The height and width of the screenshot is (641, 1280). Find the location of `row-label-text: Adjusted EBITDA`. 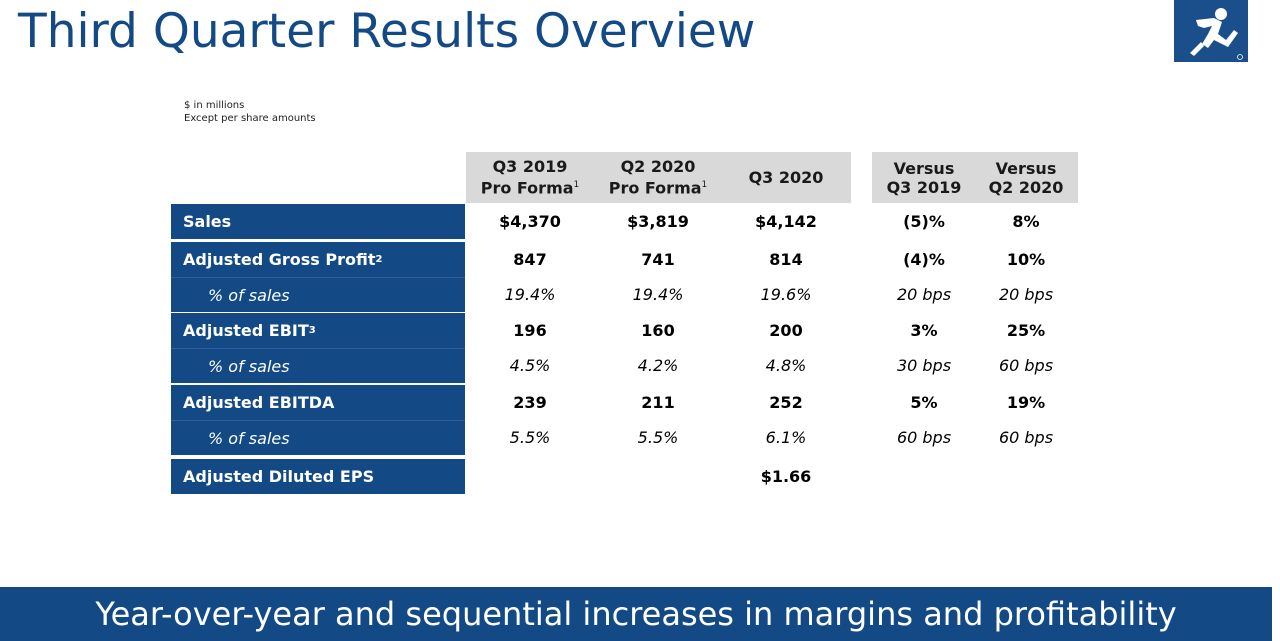

row-label-text: Adjusted EBITDA is located at coordinates (259, 402).